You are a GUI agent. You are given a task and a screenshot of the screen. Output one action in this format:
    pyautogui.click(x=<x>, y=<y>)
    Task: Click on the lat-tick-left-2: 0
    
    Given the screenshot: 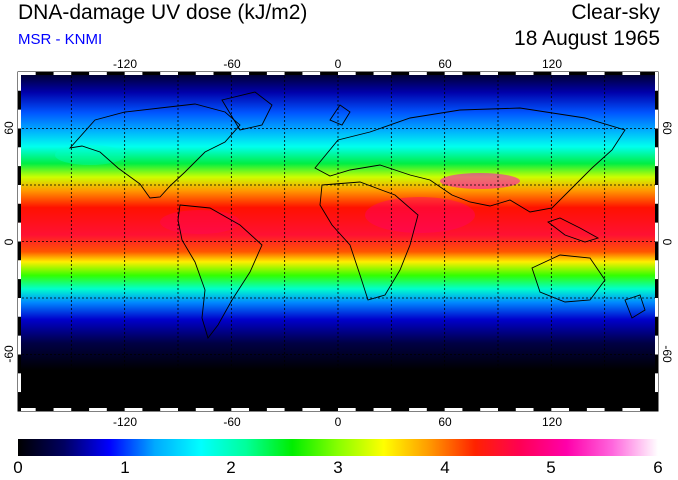 What is the action you would take?
    pyautogui.click(x=9, y=241)
    